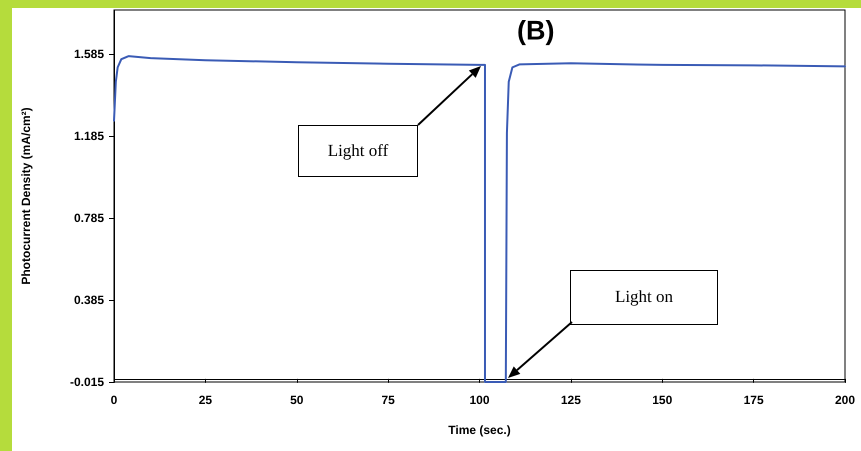  Describe the element at coordinates (535, 31) in the screenshot. I see `chart-title: (B)` at that location.